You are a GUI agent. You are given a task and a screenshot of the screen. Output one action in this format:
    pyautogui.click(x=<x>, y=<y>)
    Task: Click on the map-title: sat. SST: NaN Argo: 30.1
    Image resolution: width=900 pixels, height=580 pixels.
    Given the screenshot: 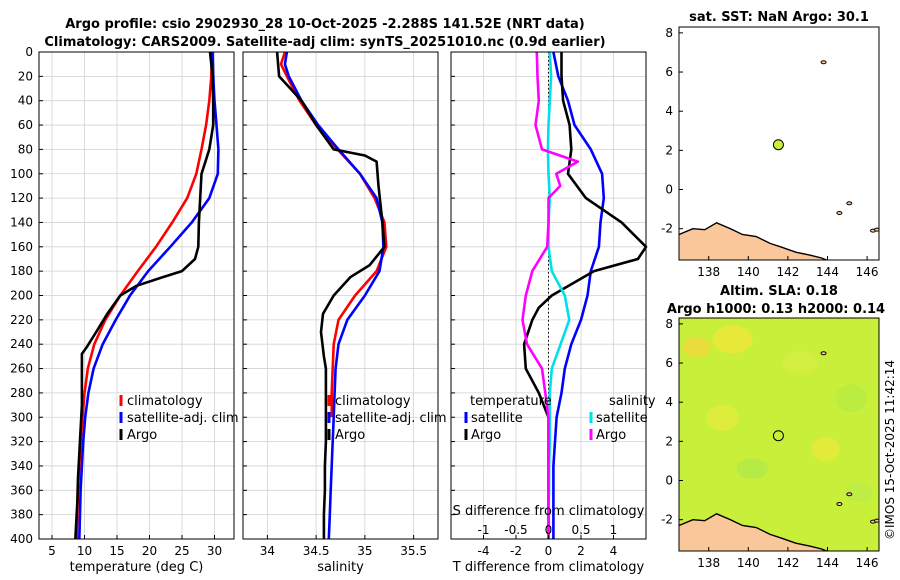 What is the action you would take?
    pyautogui.click(x=779, y=17)
    